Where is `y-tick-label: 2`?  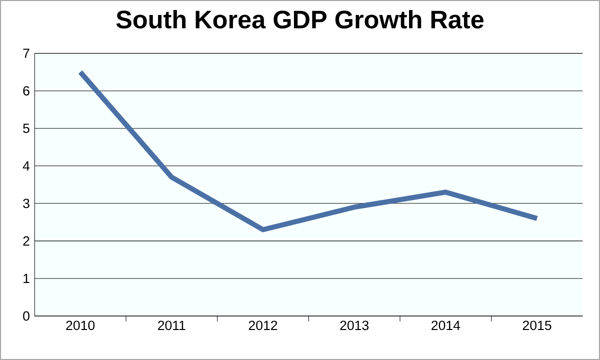 y-tick-label: 2 is located at coordinates (26, 241).